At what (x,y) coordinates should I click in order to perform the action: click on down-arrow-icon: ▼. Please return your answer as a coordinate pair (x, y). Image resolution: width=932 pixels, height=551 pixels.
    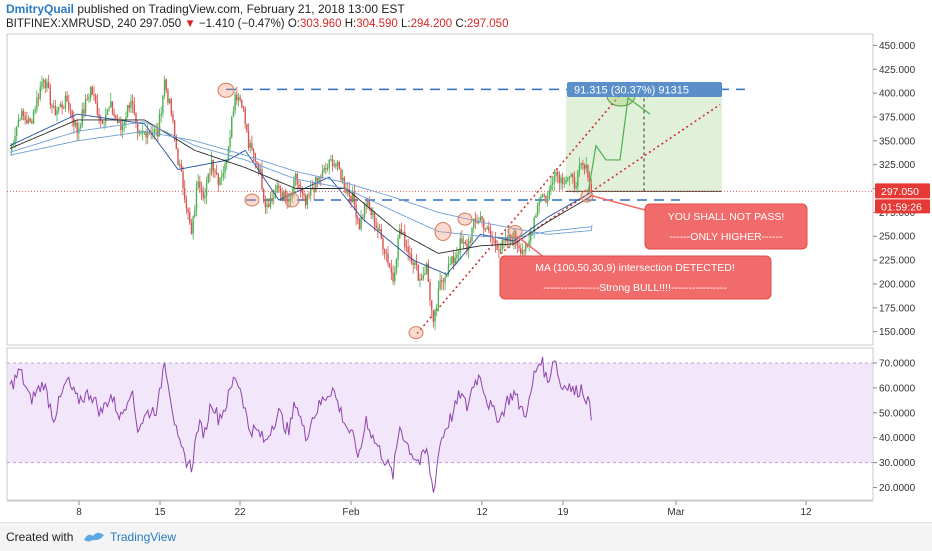
    Looking at the image, I should click on (190, 24).